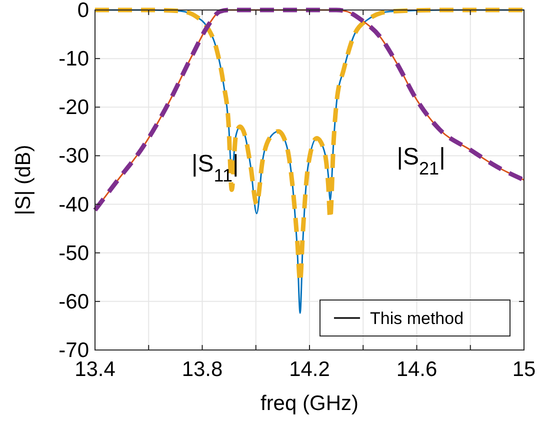 Image resolution: width=553 pixels, height=426 pixels. I want to click on annotation: |S$_{11}$|, so click(215, 168).